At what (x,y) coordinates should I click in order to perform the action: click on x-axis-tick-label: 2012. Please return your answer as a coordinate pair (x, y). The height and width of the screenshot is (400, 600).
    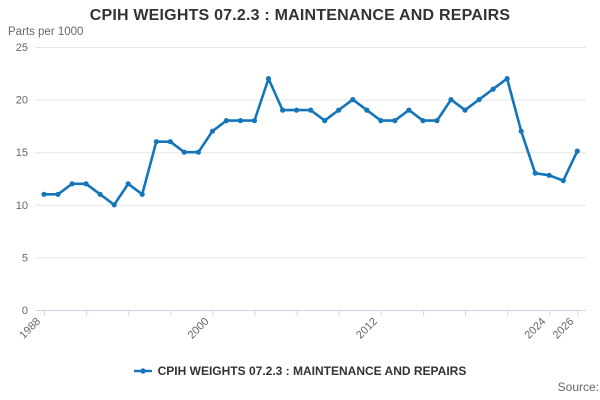
    Looking at the image, I should click on (367, 329).